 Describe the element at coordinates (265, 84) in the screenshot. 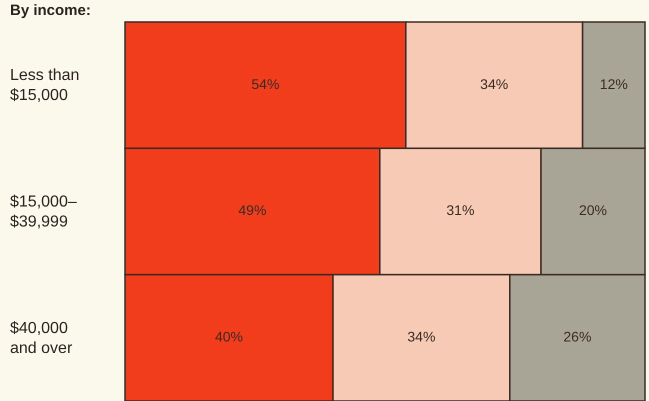

I see `data-label: 54%` at that location.